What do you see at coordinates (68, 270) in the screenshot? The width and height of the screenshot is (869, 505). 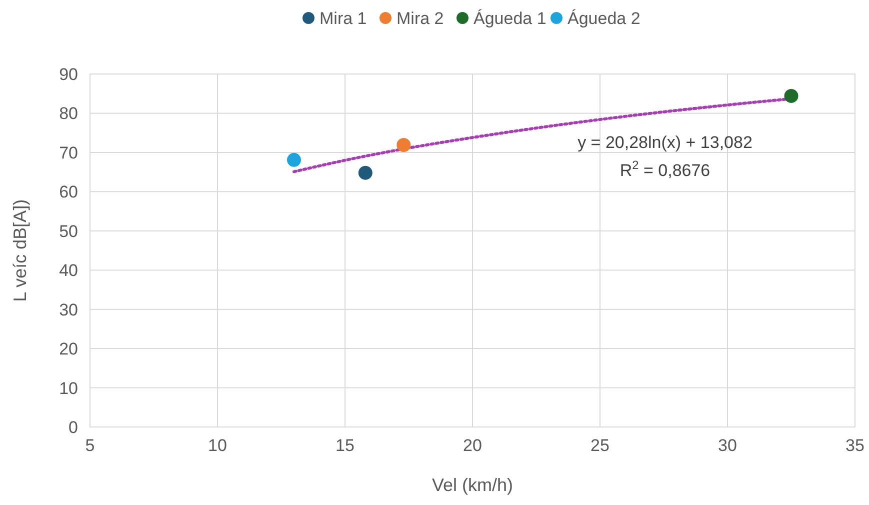 I see `y-tick-label: 40` at bounding box center [68, 270].